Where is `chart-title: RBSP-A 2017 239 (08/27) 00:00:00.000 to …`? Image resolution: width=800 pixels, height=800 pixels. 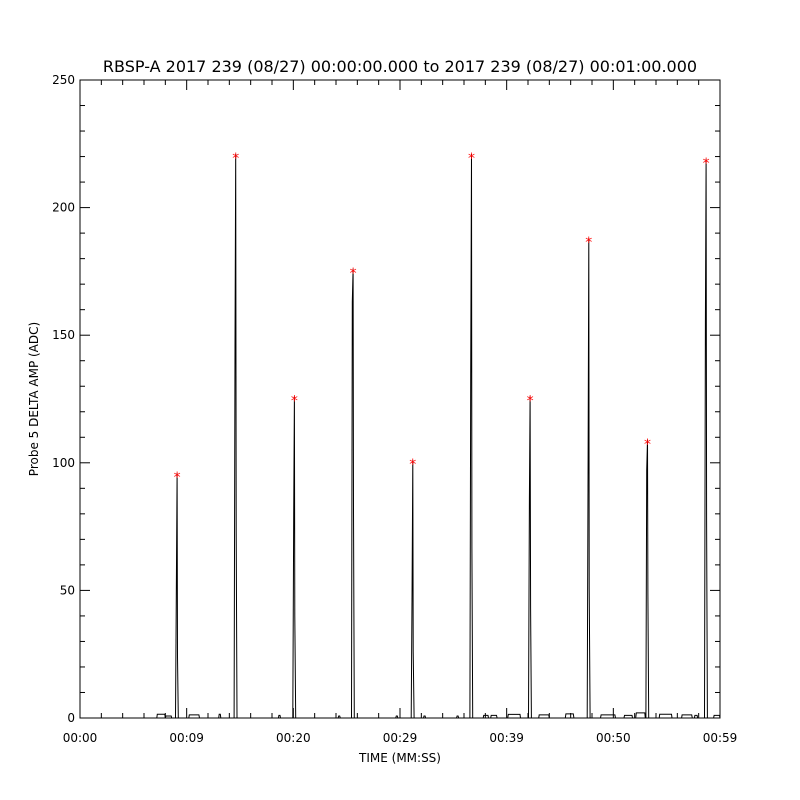
chart-title: RBSP-A 2017 239 (08/27) 00:00:00.000 to … is located at coordinates (400, 66).